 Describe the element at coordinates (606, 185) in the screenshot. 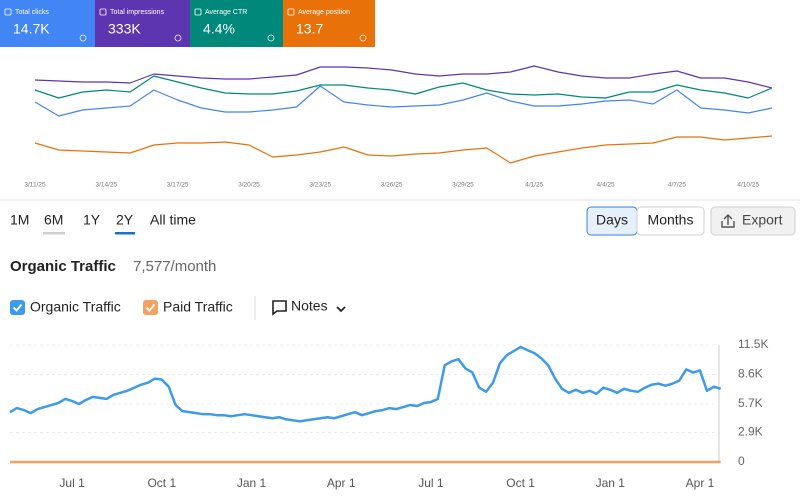

I see `x-tick-label: 4/4/25` at that location.